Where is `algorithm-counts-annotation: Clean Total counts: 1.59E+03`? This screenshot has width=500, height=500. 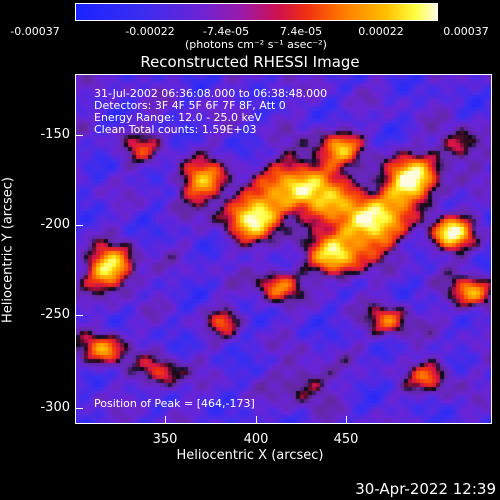
algorithm-counts-annotation: Clean Total counts: 1.59E+03 is located at coordinates (175, 129).